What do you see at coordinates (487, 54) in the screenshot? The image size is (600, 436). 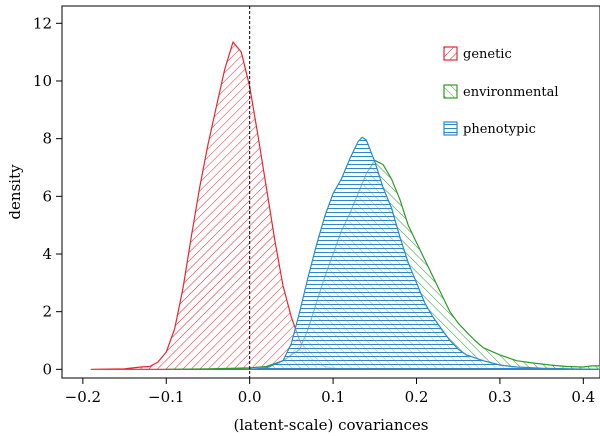 I see `legend-label-genetic: genetic` at bounding box center [487, 54].